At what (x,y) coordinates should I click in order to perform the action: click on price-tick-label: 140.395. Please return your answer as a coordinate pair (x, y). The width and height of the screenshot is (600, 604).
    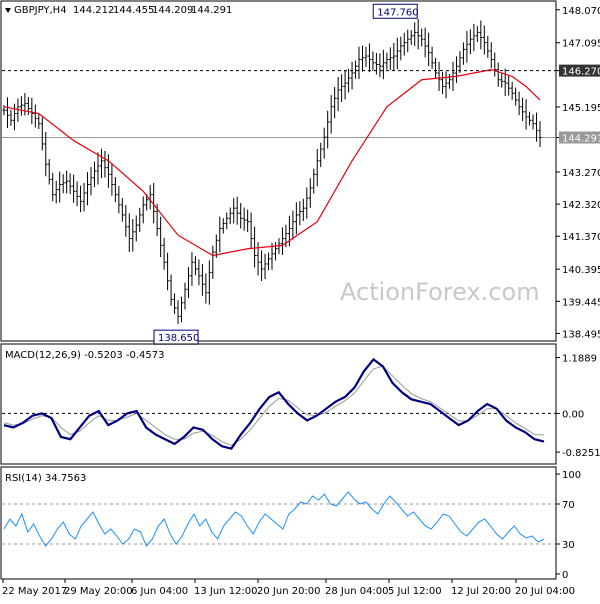
    Looking at the image, I should click on (581, 270).